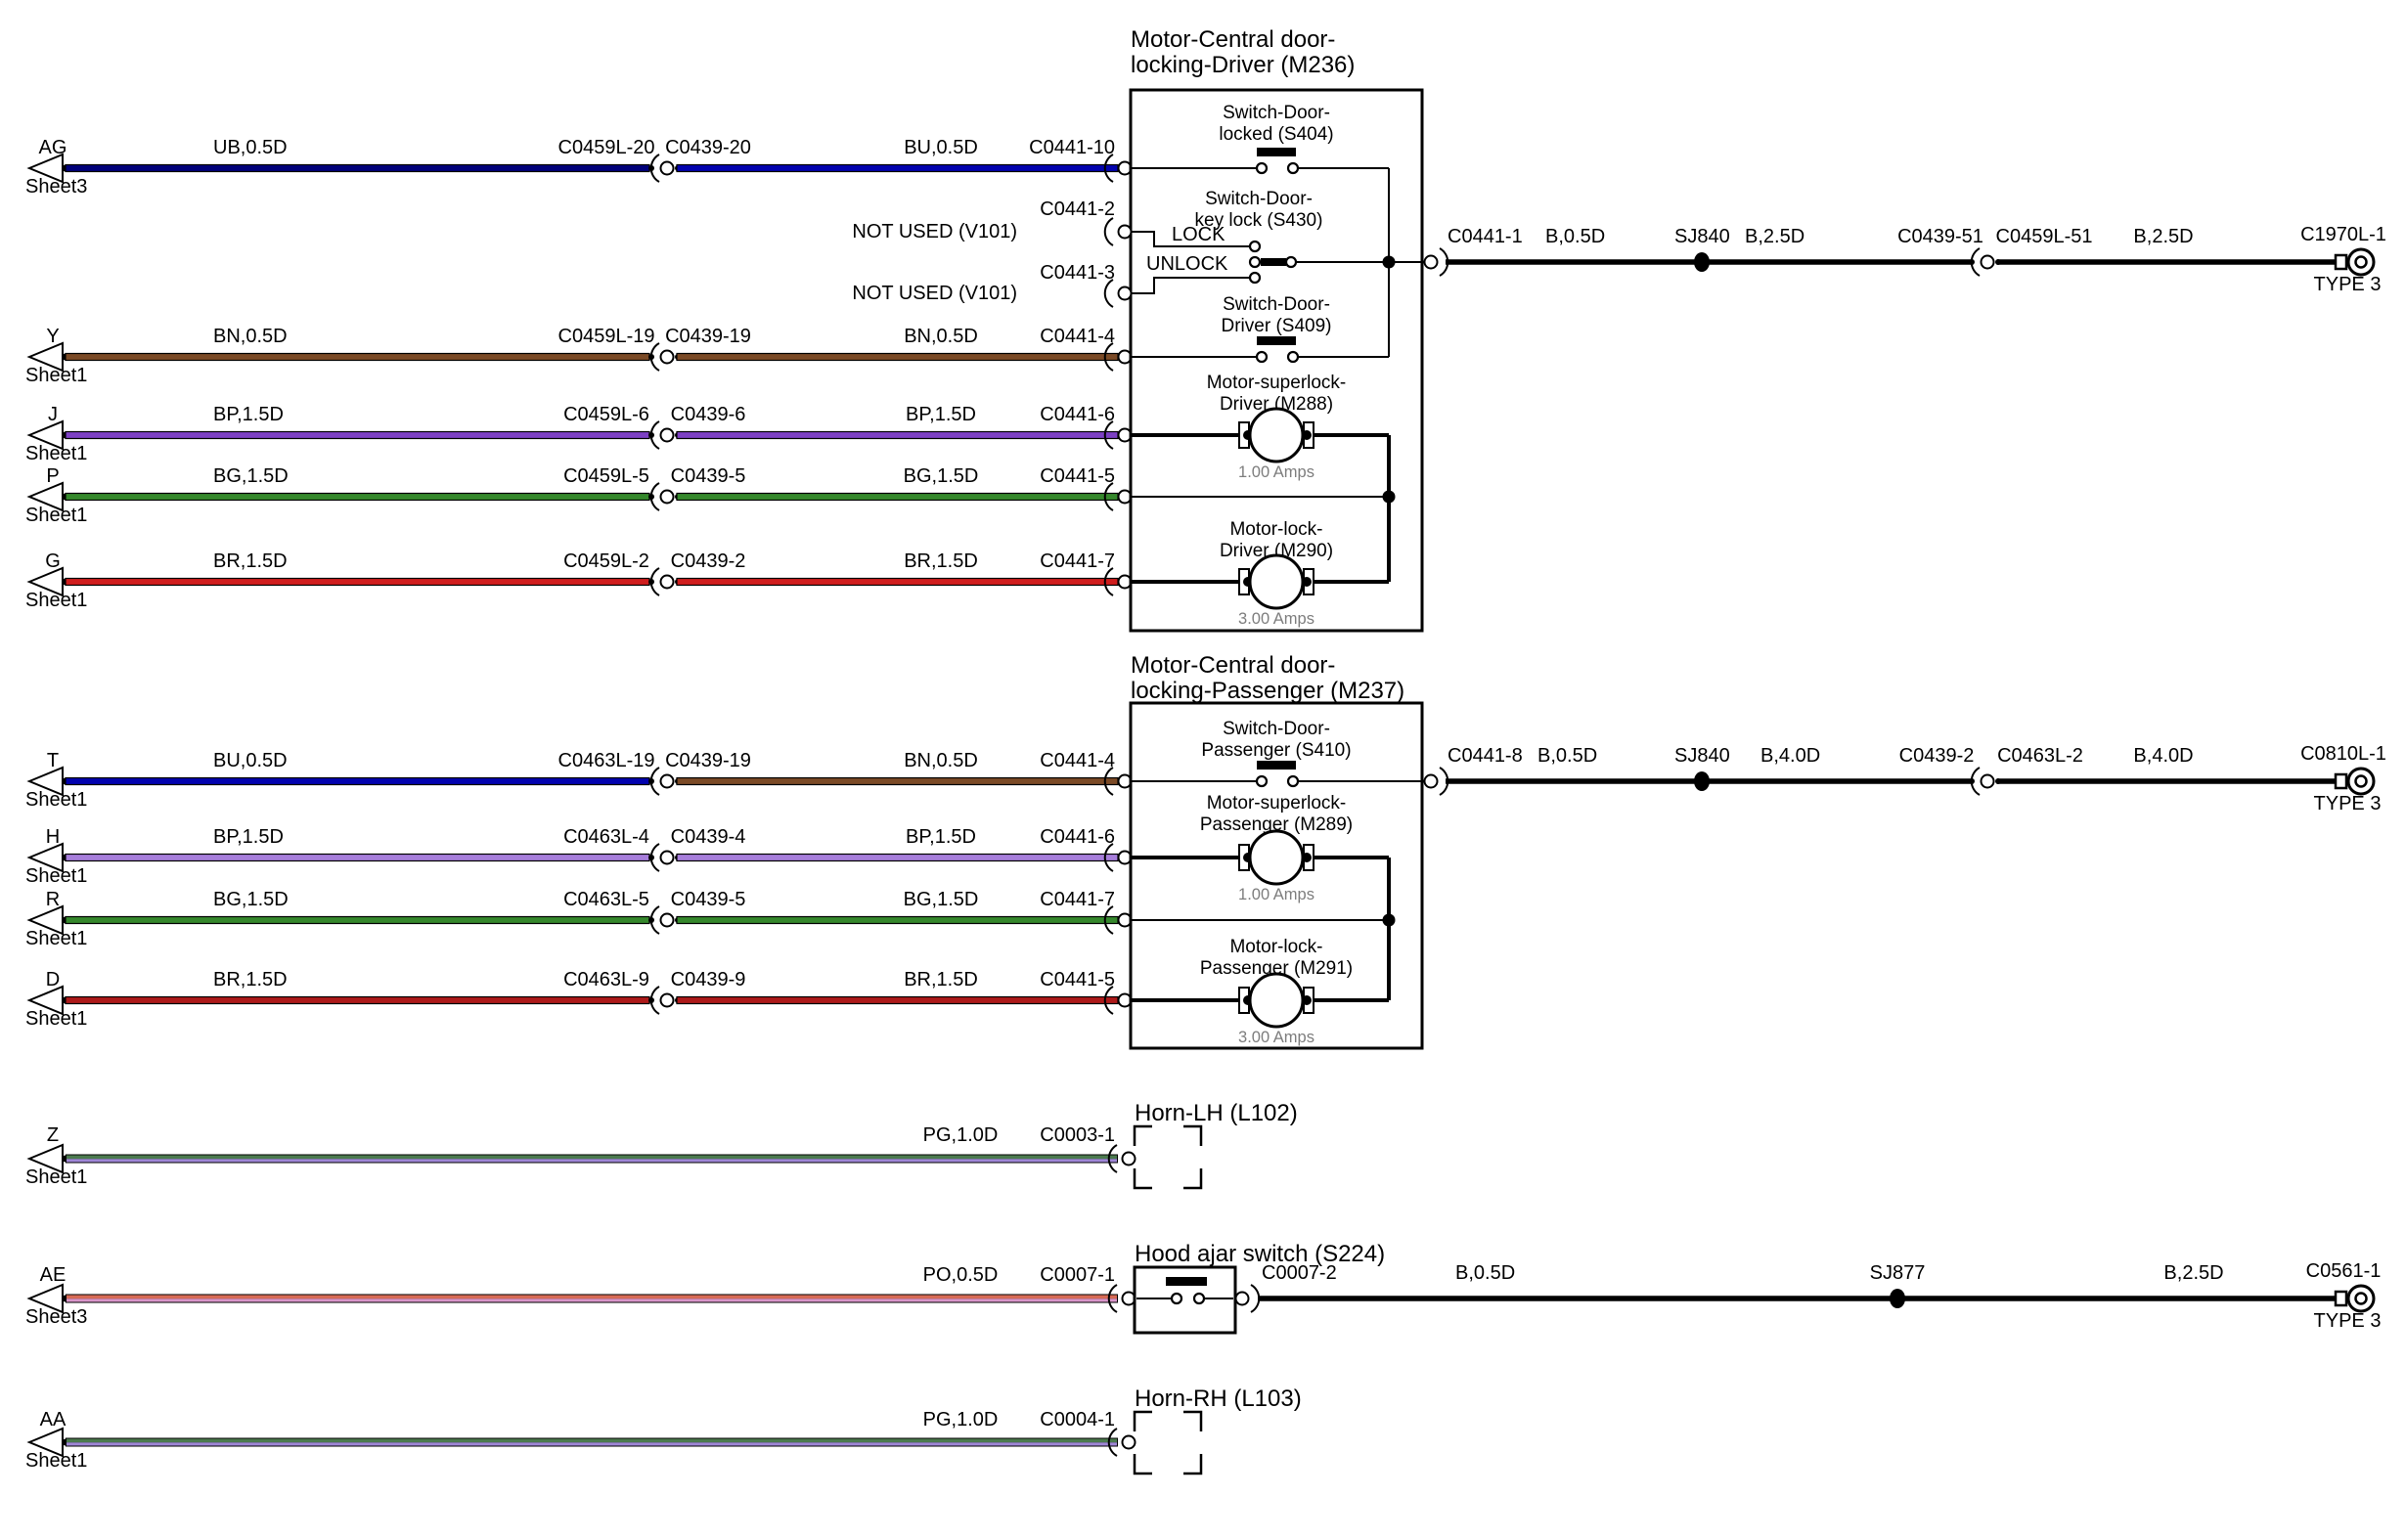 The height and width of the screenshot is (1540, 2406). I want to click on wire-term-label: AE, so click(54, 1275).